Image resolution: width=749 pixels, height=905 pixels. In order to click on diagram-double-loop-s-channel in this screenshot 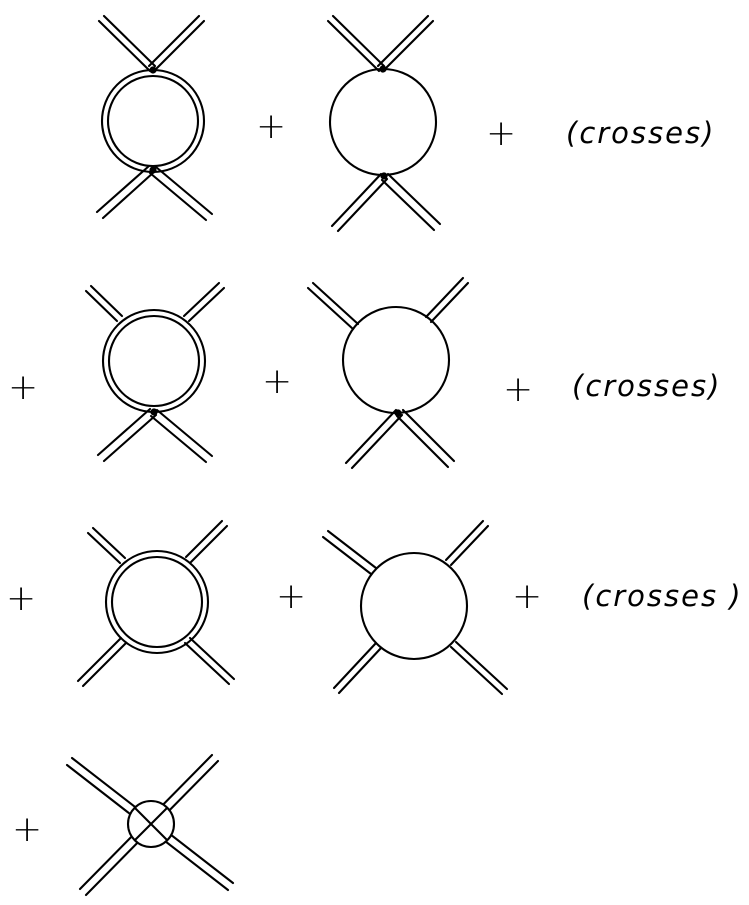, I will do `click(154, 118)`.